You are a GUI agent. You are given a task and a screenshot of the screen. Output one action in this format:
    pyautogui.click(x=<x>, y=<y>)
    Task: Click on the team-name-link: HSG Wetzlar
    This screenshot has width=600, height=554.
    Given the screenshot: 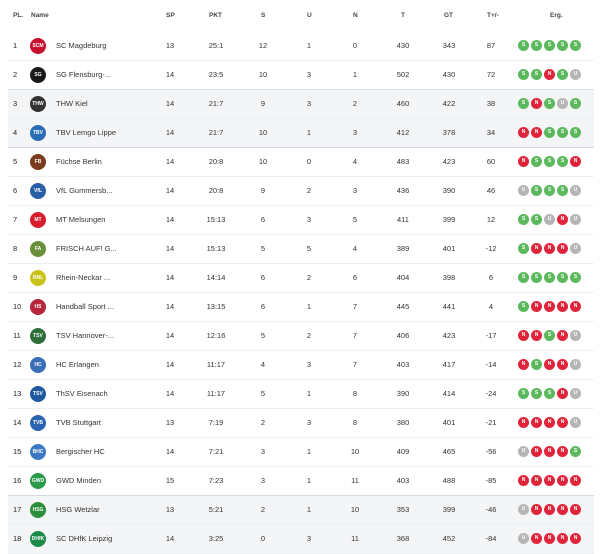 What is the action you would take?
    pyautogui.click(x=78, y=509)
    